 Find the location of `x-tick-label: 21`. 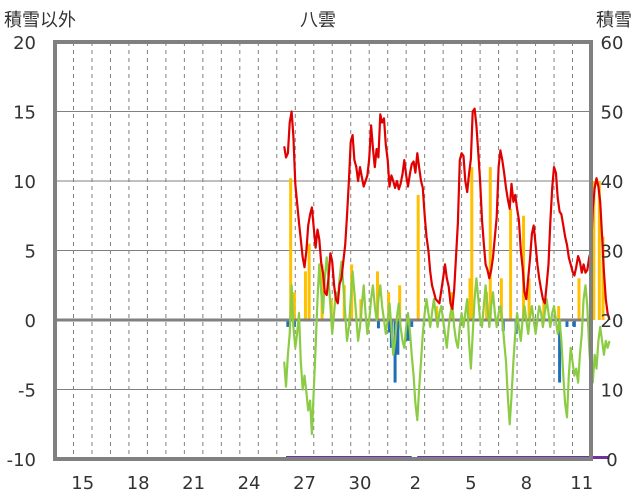

x-tick-label: 21 is located at coordinates (193, 483).